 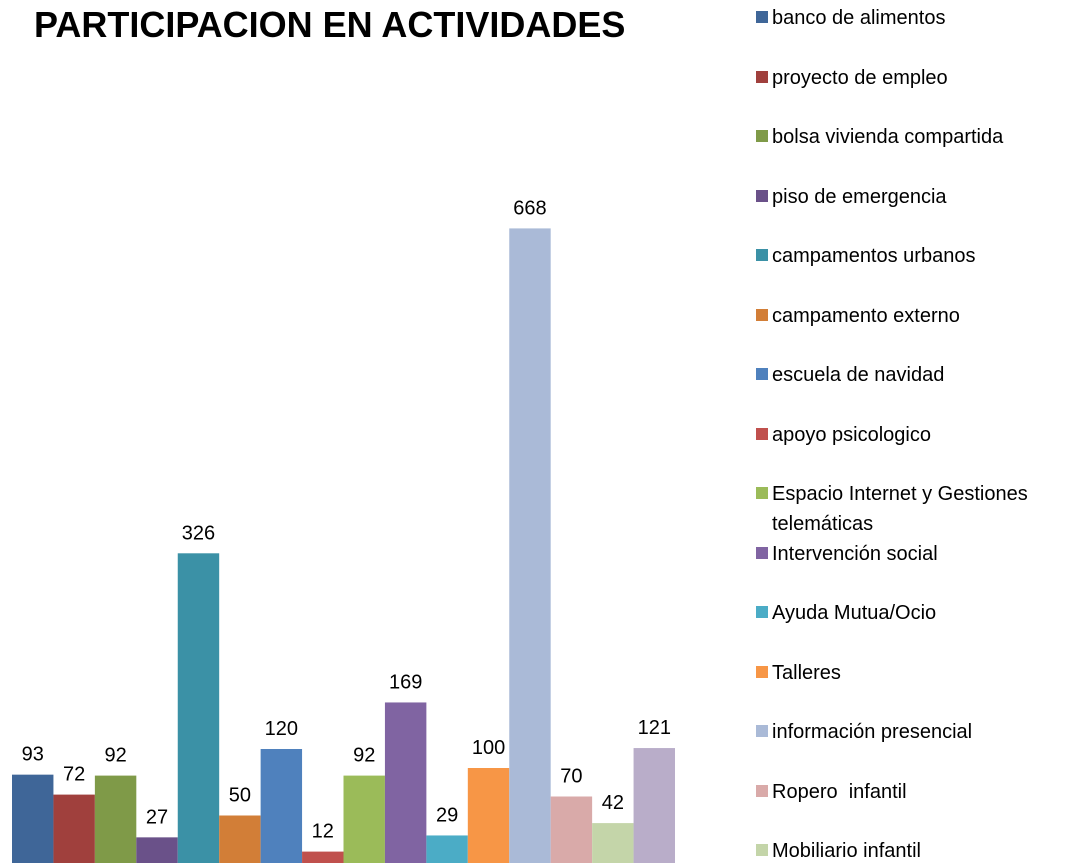 What do you see at coordinates (846, 851) in the screenshot?
I see `legend-label: Mobiliario infantil` at bounding box center [846, 851].